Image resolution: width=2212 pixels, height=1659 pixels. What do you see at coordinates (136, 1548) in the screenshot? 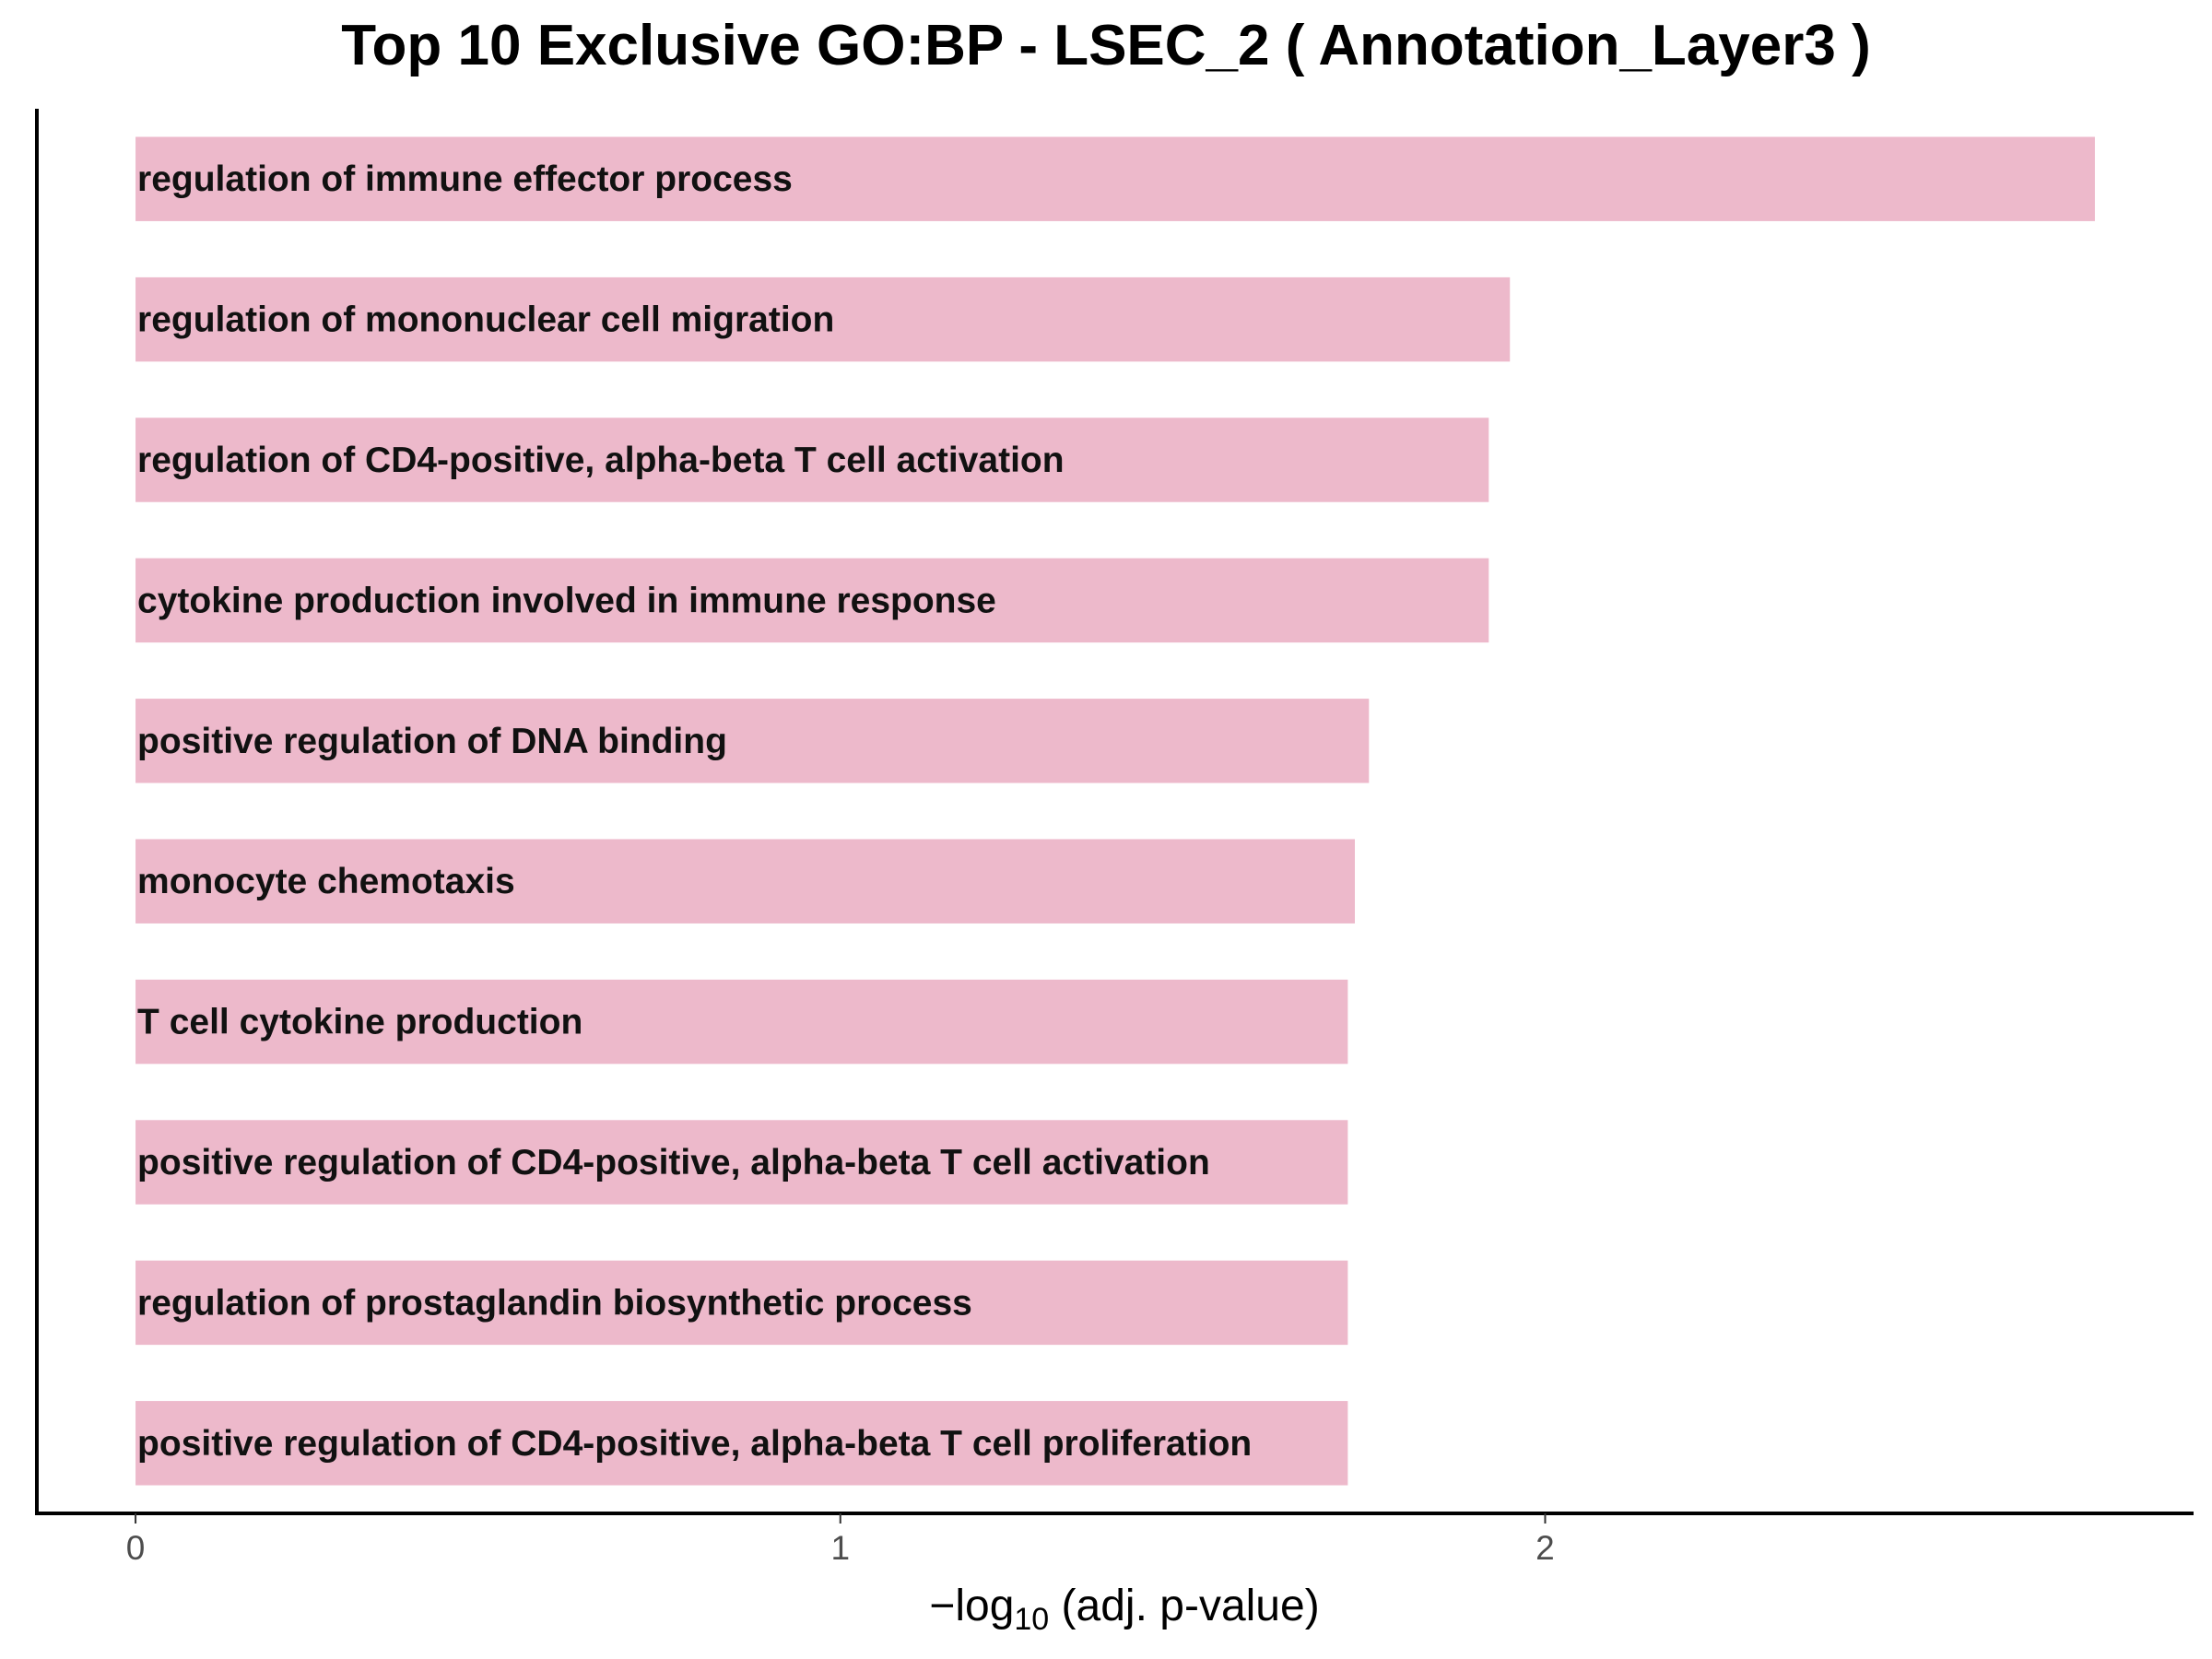
I see `x-tick-label-0: 0` at bounding box center [136, 1548].